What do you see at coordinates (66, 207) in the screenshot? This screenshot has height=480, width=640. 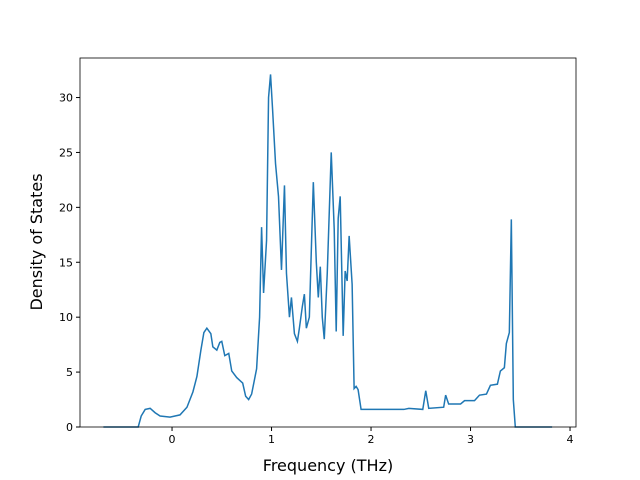 I see `y-tick-label: 20` at bounding box center [66, 207].